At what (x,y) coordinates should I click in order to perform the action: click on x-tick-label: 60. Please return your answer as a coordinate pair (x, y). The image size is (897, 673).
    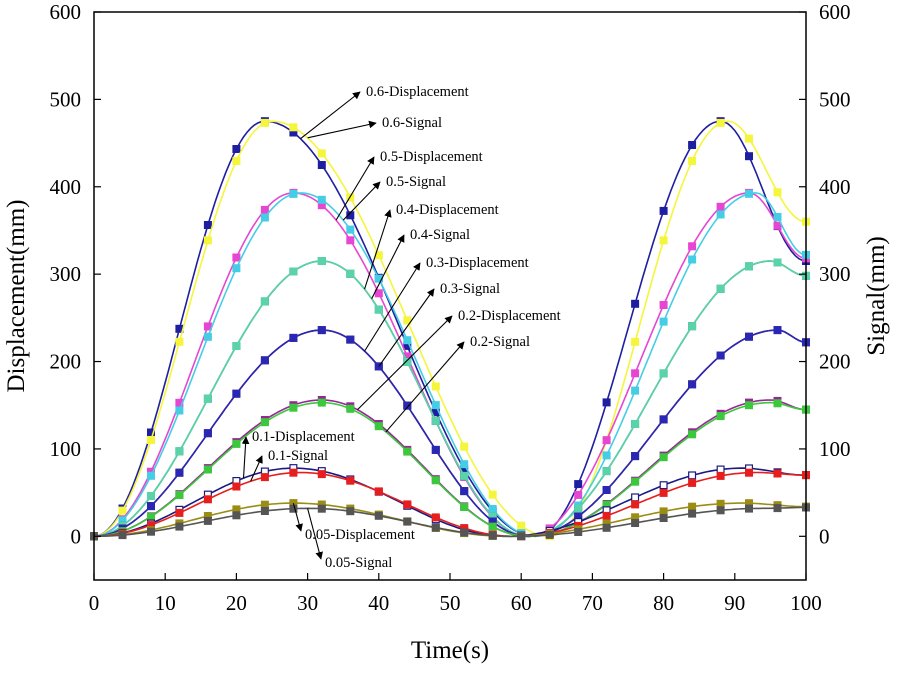
    Looking at the image, I should click on (521, 603).